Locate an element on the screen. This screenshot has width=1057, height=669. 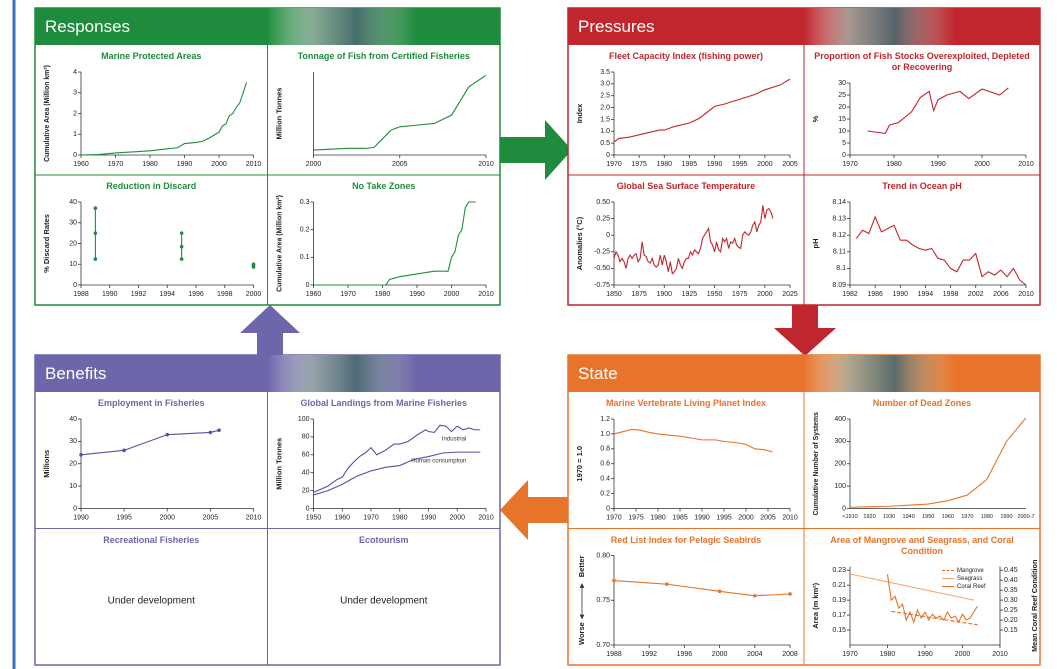
x-tick-label: 1982 is located at coordinates (850, 294).